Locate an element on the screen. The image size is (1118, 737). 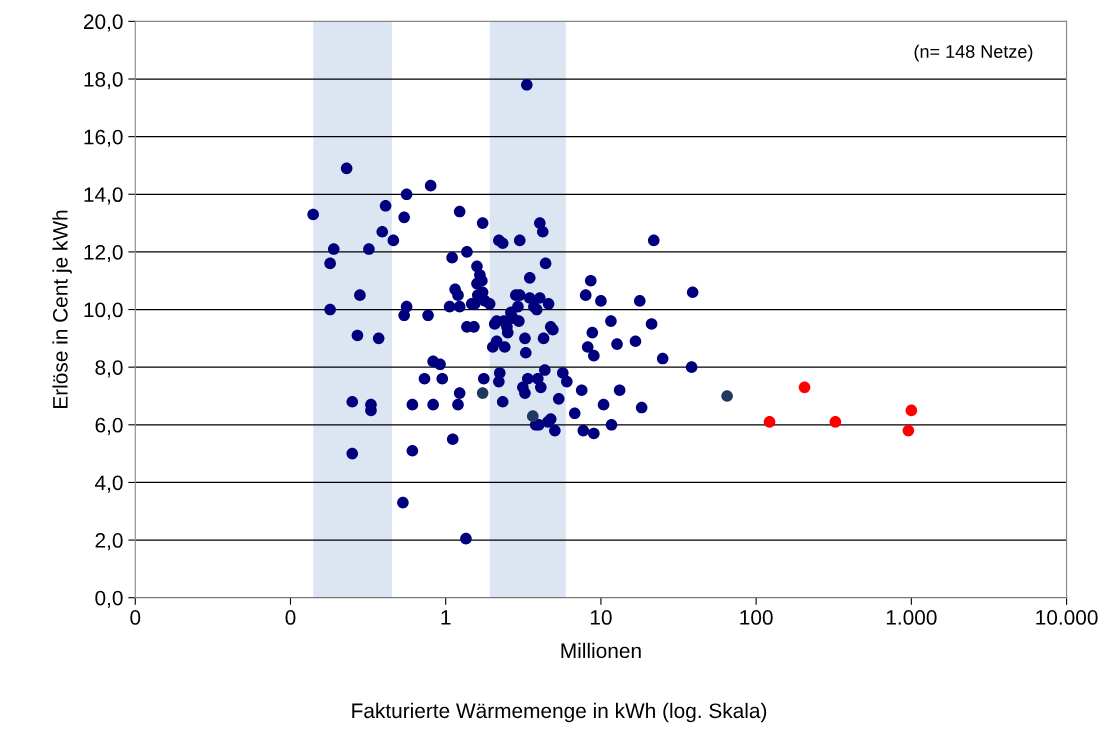
x-tick-label: 10 is located at coordinates (601, 617).